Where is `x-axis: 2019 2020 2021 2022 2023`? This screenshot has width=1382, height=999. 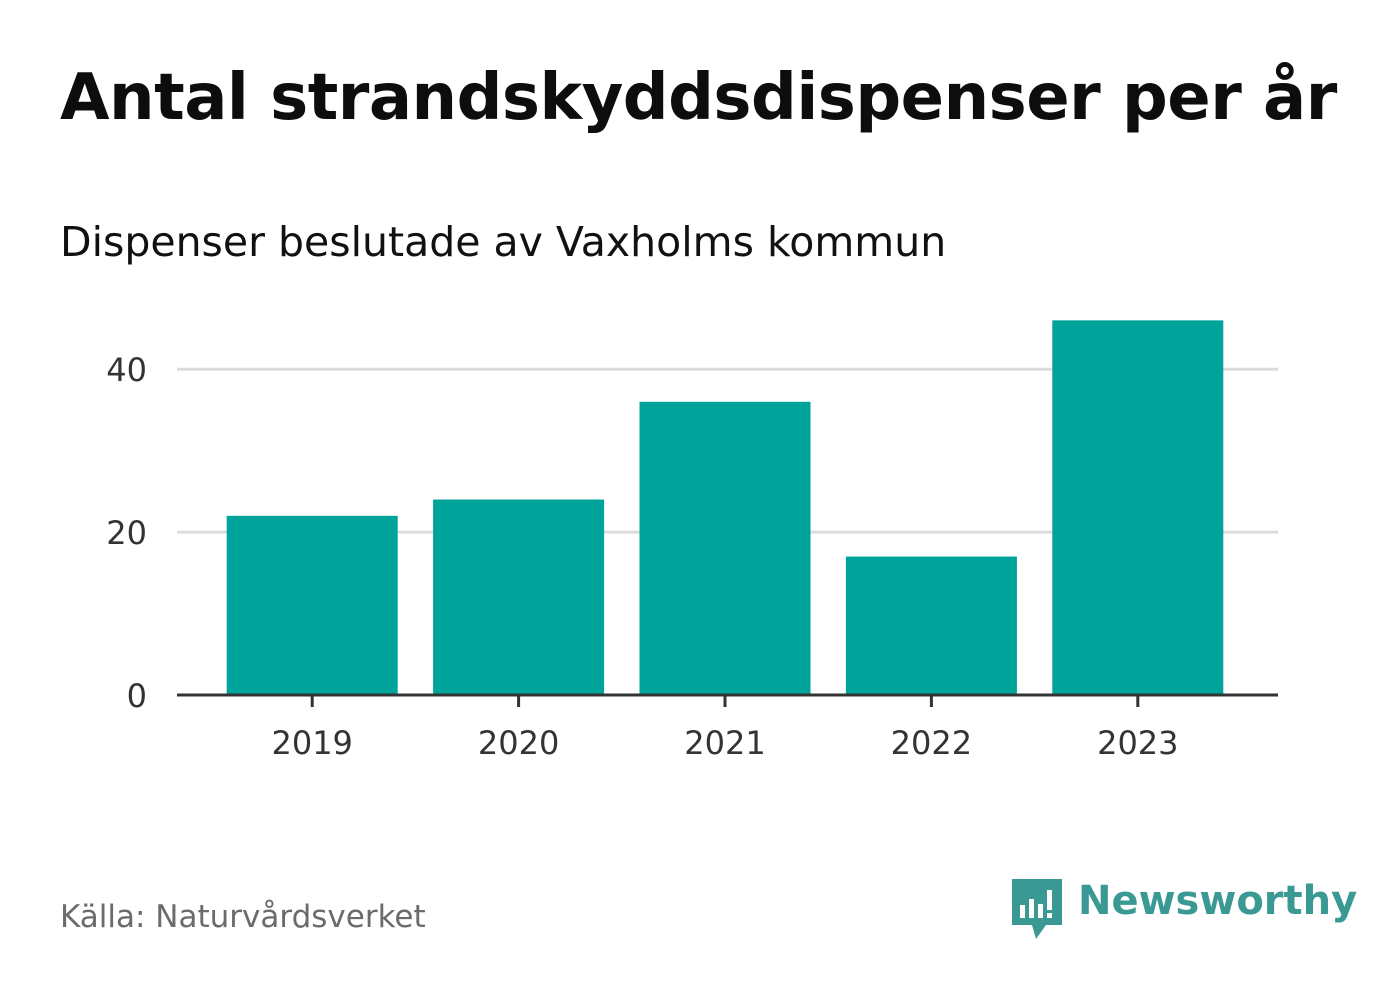 x-axis: 2019 2020 2021 2022 2023 is located at coordinates (725, 728).